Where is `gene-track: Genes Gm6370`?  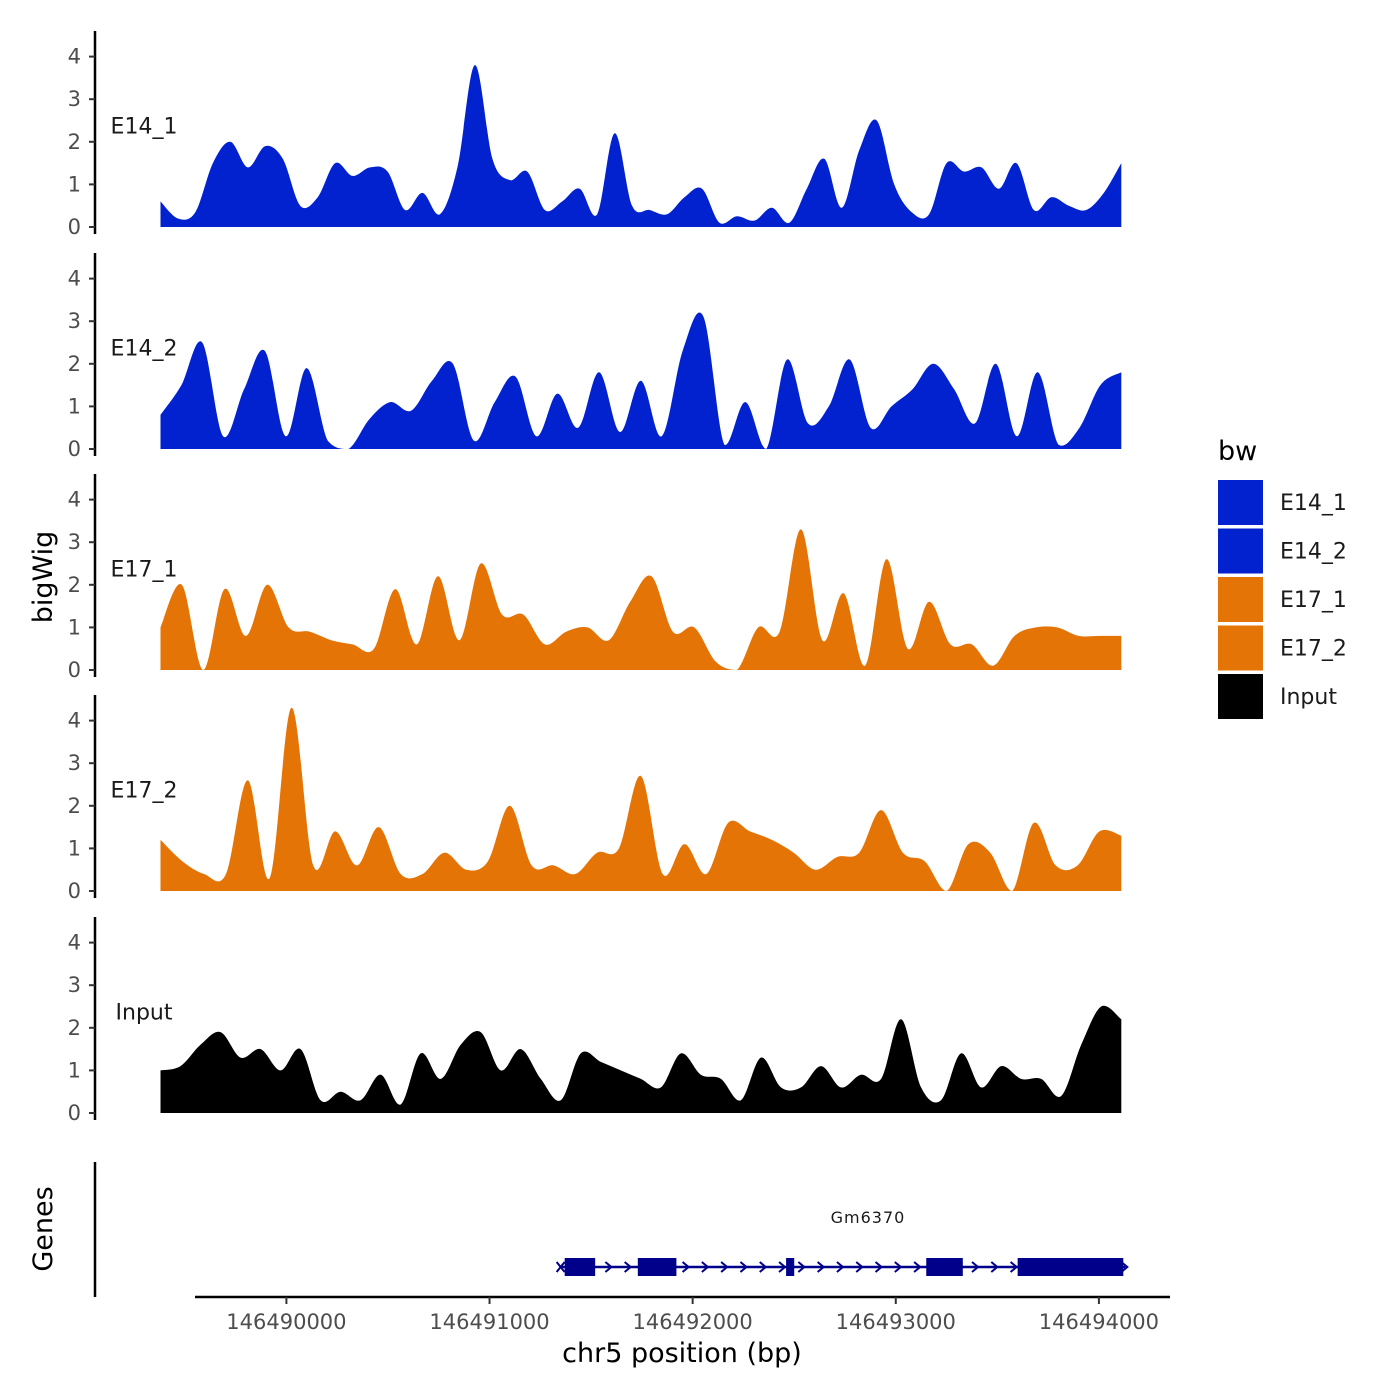
gene-track: Genes Gm6370 is located at coordinates (578, 1229).